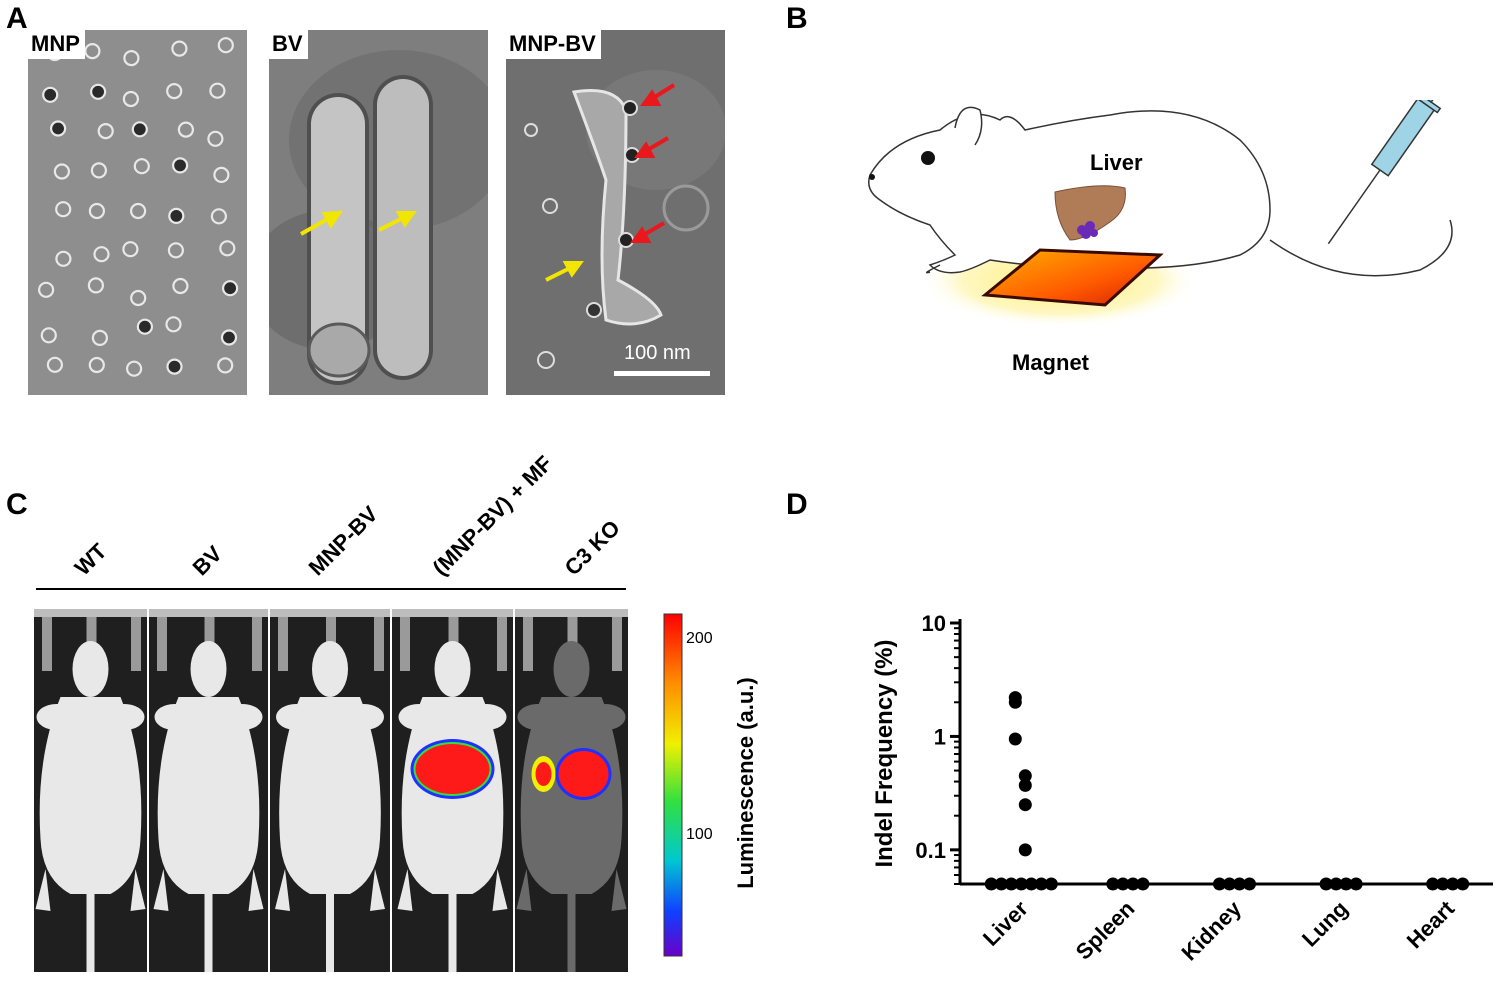 This screenshot has height=994, width=1500. I want to click on x-tick-label: Heart, so click(1431, 924).